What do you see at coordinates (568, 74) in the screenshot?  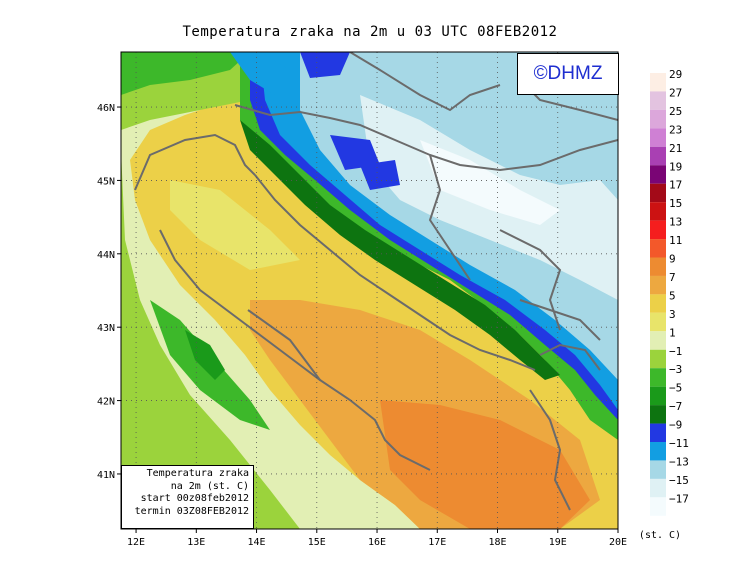 I see `dhmz-copyright: ©DHMZ` at bounding box center [568, 74].